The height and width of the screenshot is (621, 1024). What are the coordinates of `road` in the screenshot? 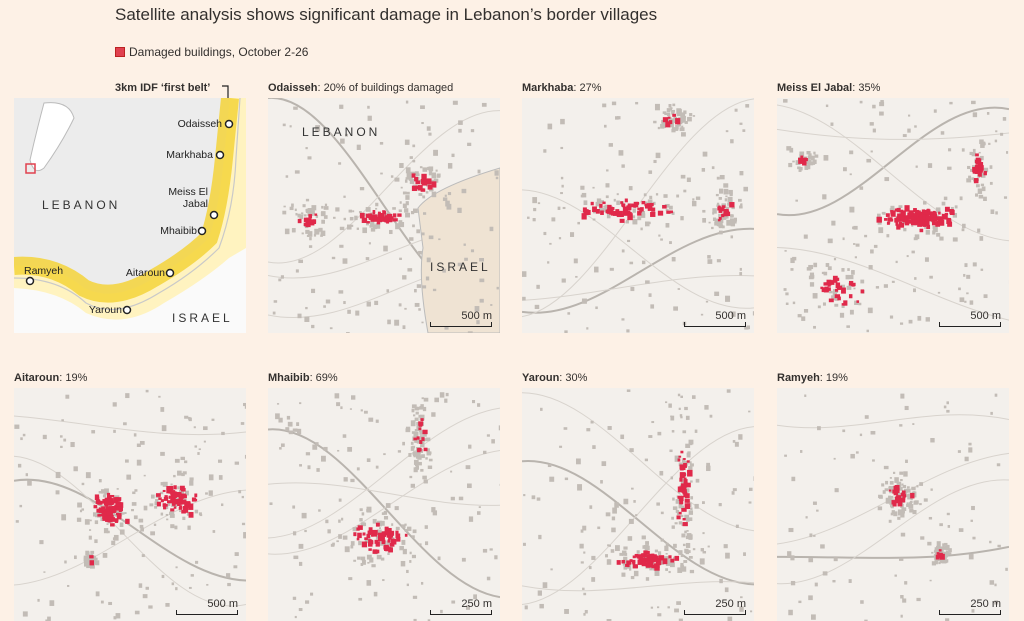 It's located at (638, 586).